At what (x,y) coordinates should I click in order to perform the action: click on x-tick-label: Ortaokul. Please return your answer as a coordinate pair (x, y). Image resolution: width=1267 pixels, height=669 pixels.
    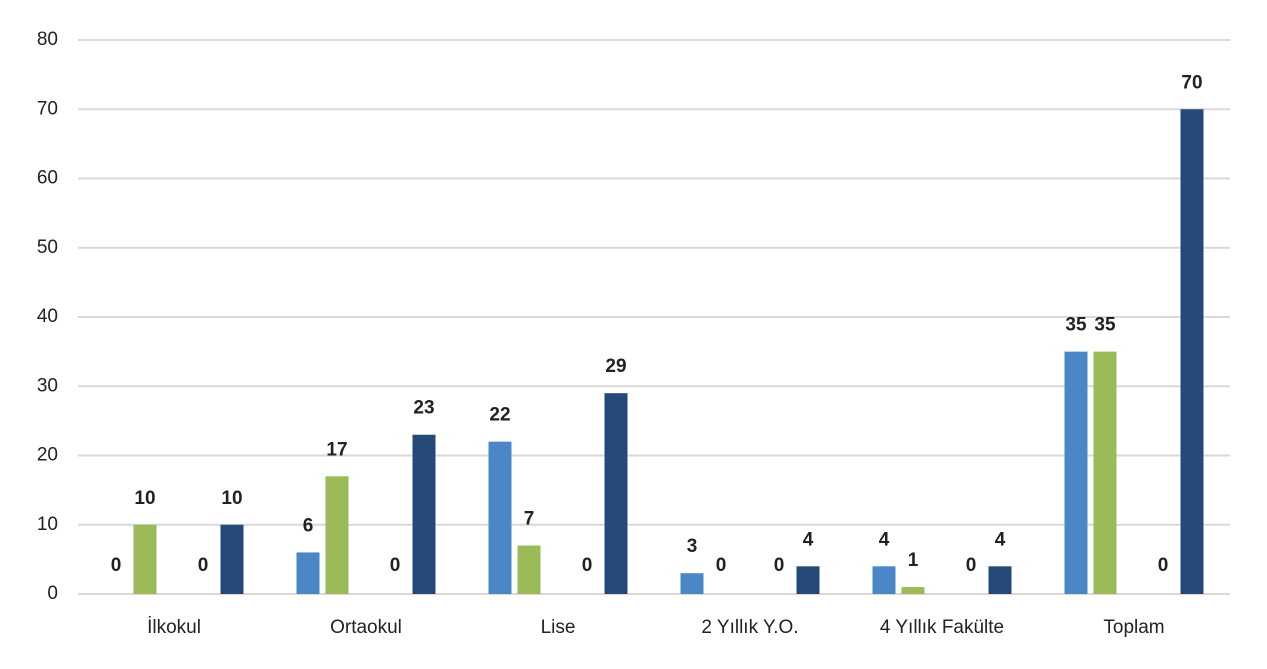
    Looking at the image, I should click on (366, 627).